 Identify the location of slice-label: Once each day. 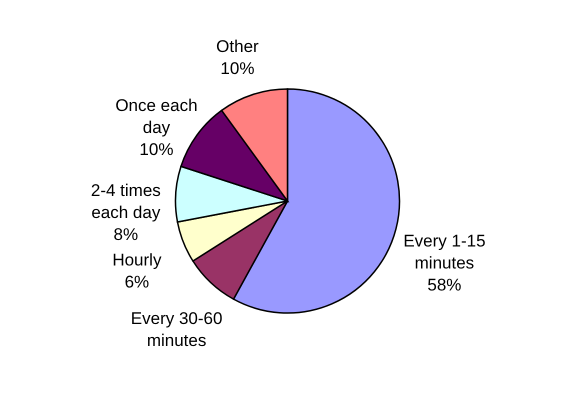
(156, 116).